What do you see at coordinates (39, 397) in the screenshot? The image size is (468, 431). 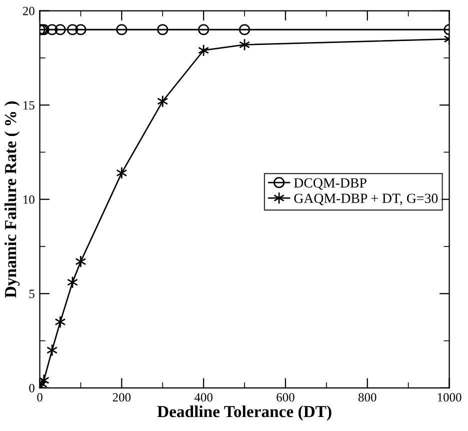 I see `x-tick-label: 0` at bounding box center [39, 397].